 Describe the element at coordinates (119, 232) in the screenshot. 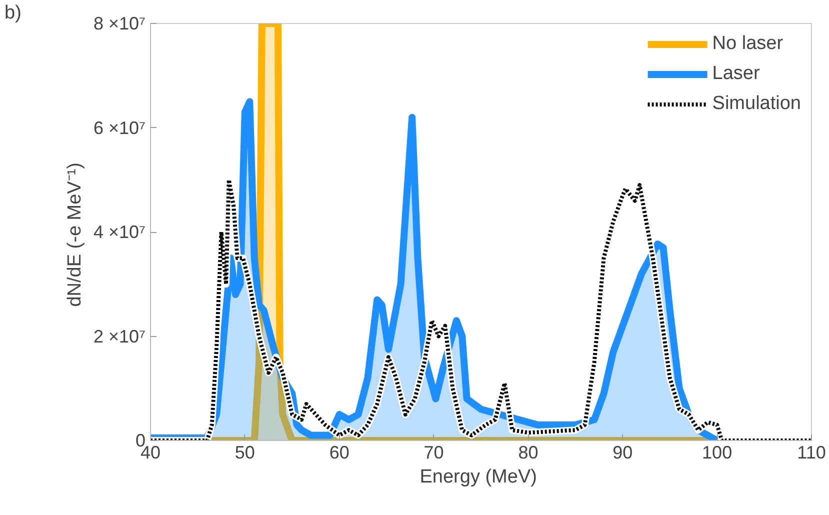

I see `y-tick-label: 4 ×10⁷` at that location.